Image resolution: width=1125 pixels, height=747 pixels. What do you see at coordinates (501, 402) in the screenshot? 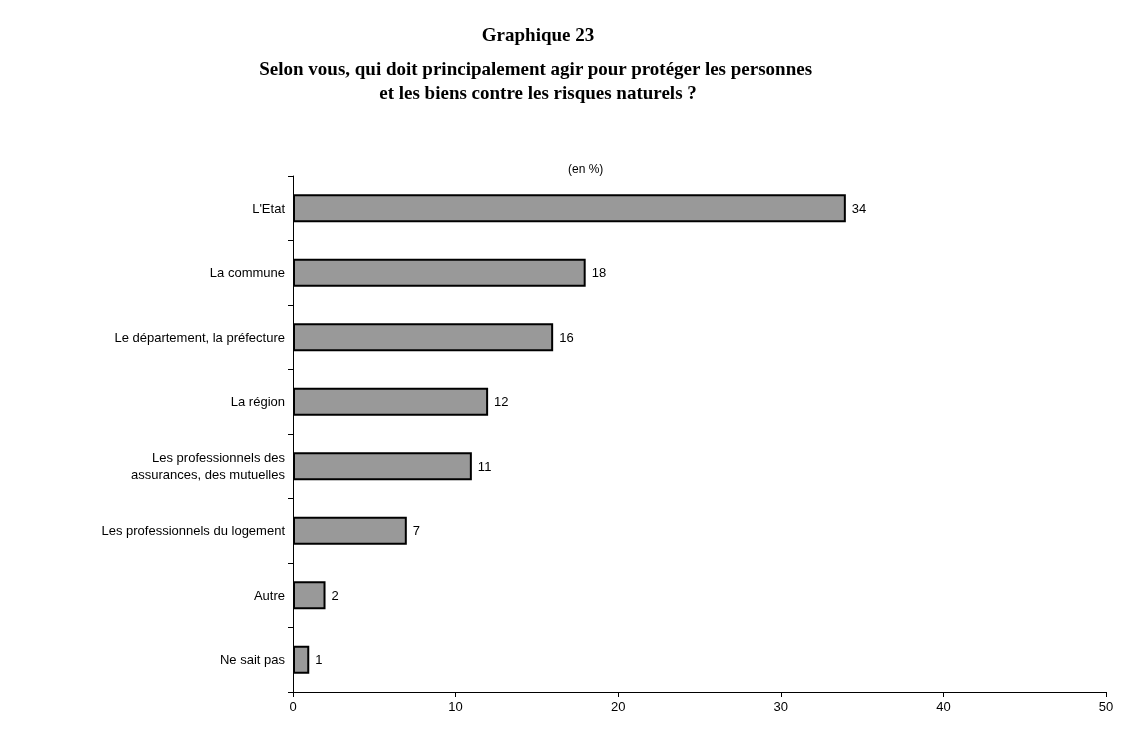
I see `data-label: 12` at bounding box center [501, 402].